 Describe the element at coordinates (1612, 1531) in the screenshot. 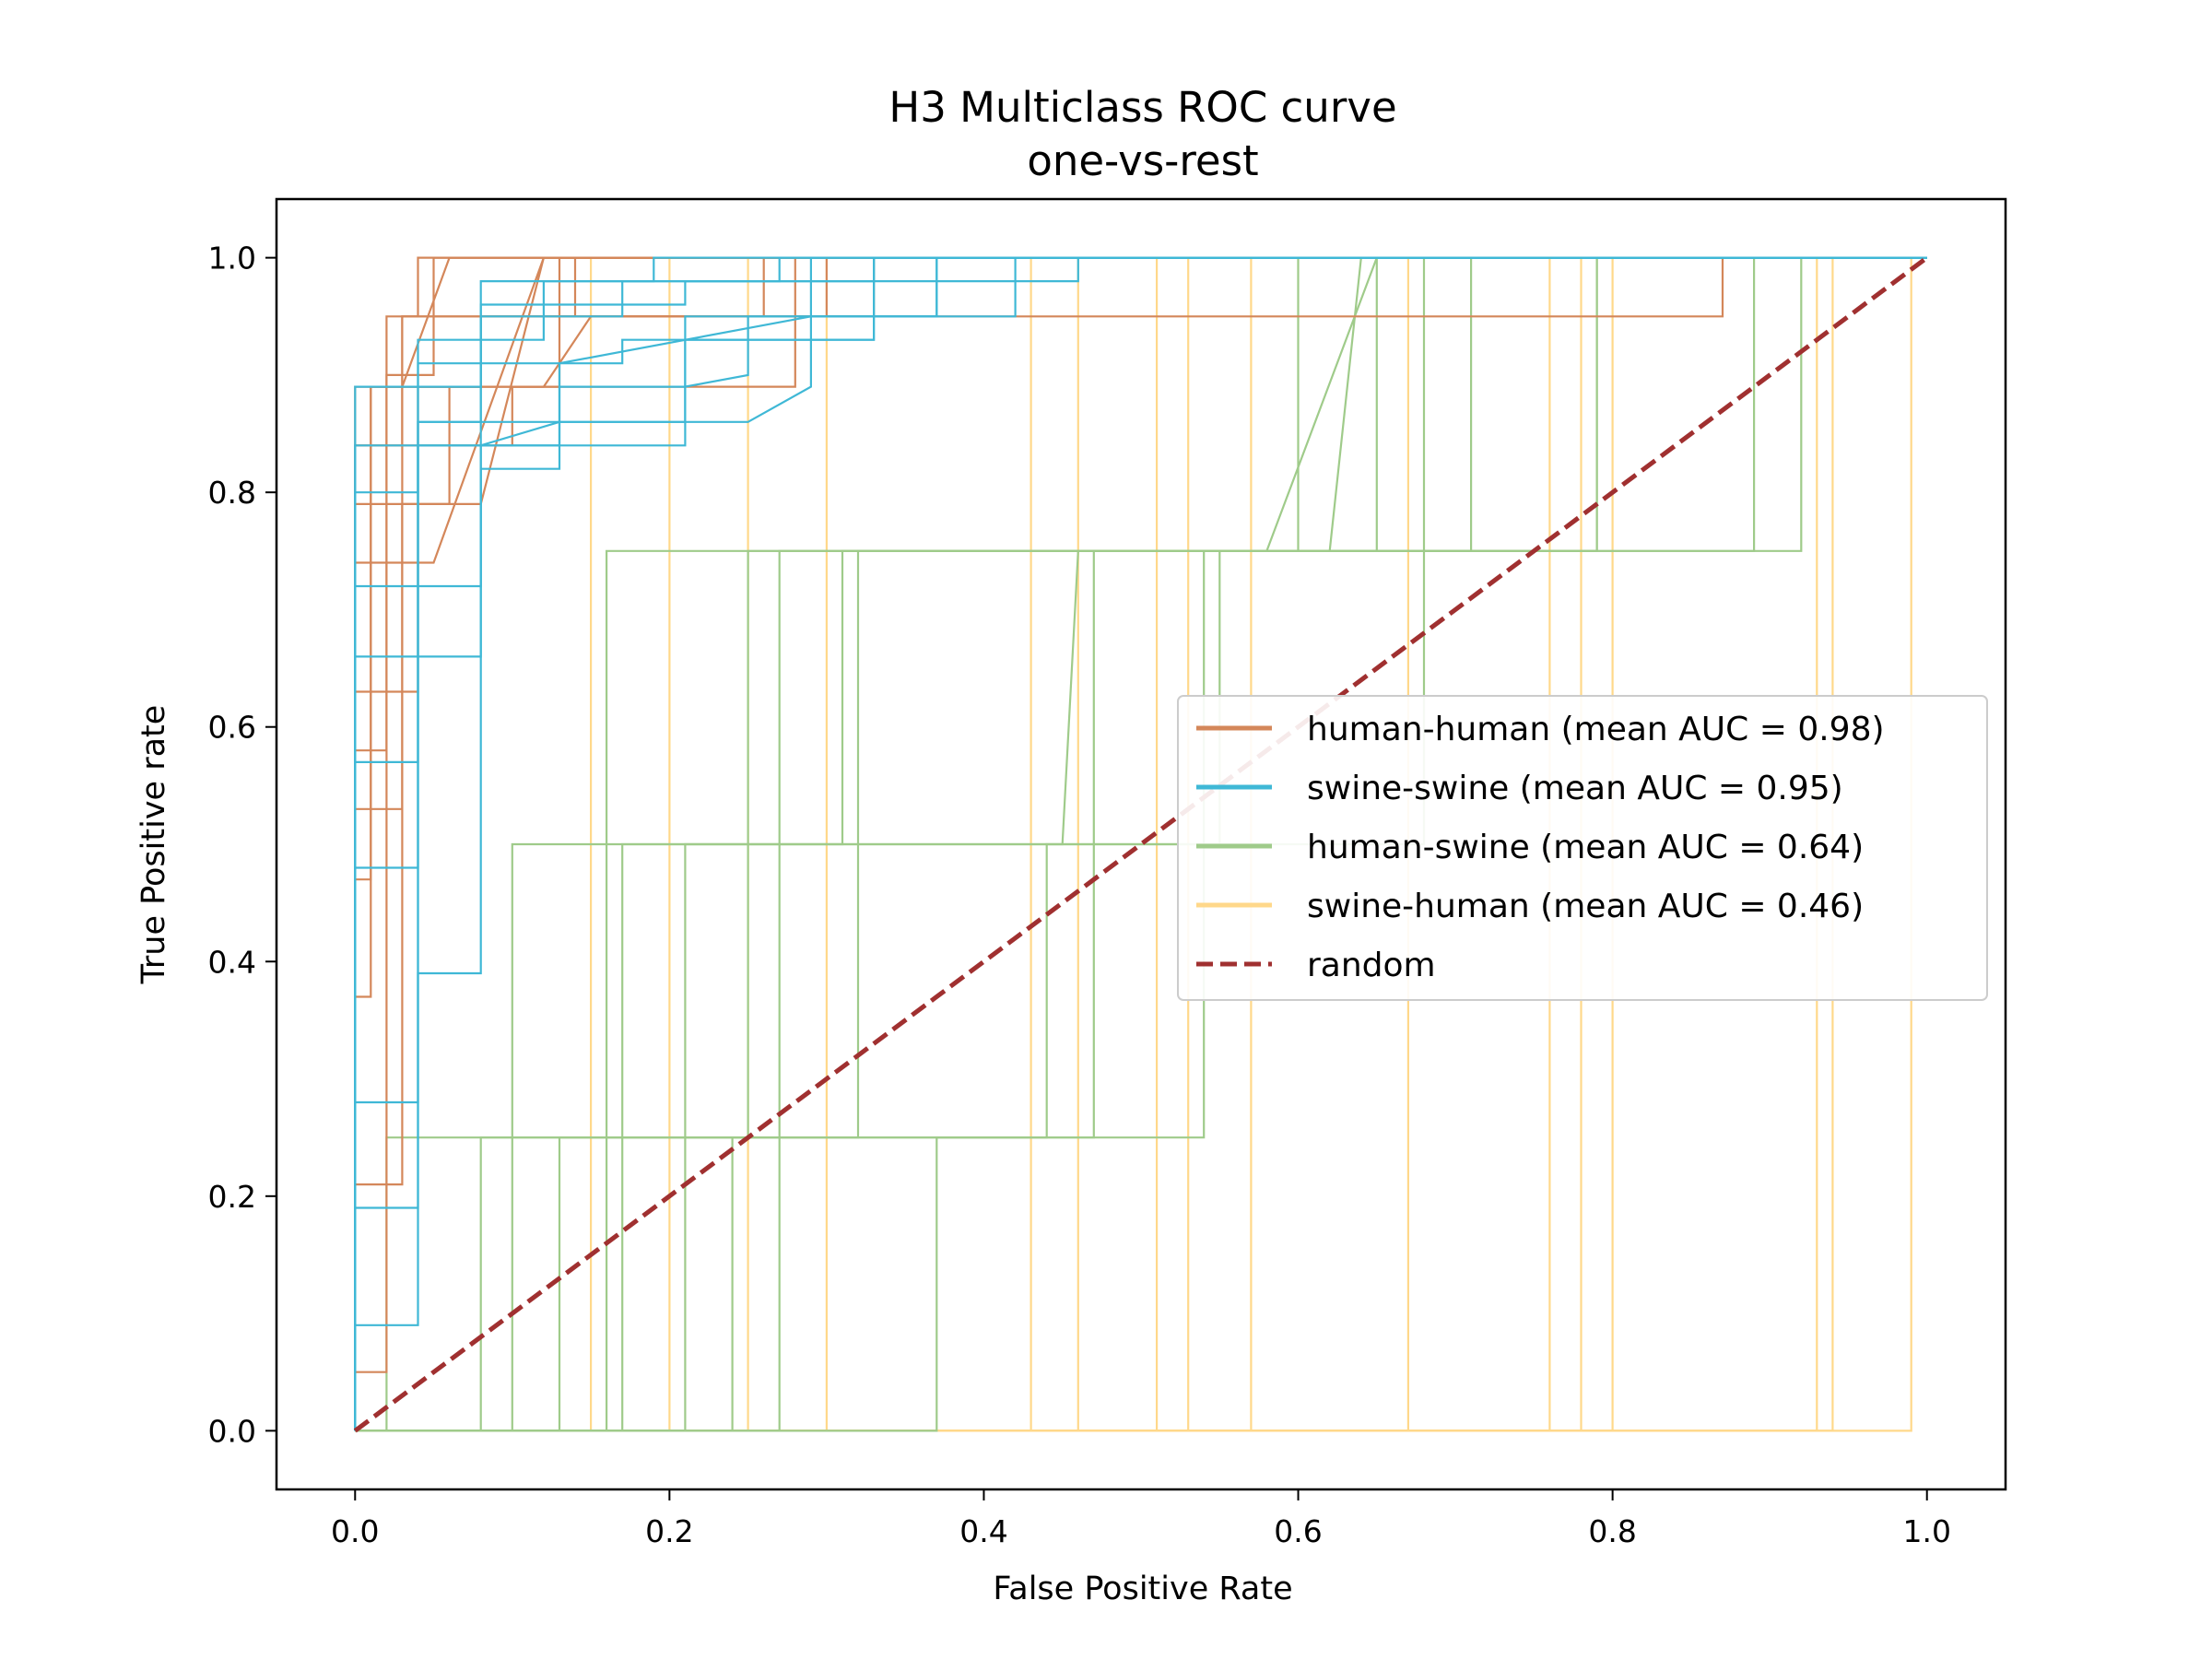

I see `x-tick-label: 0.8` at that location.